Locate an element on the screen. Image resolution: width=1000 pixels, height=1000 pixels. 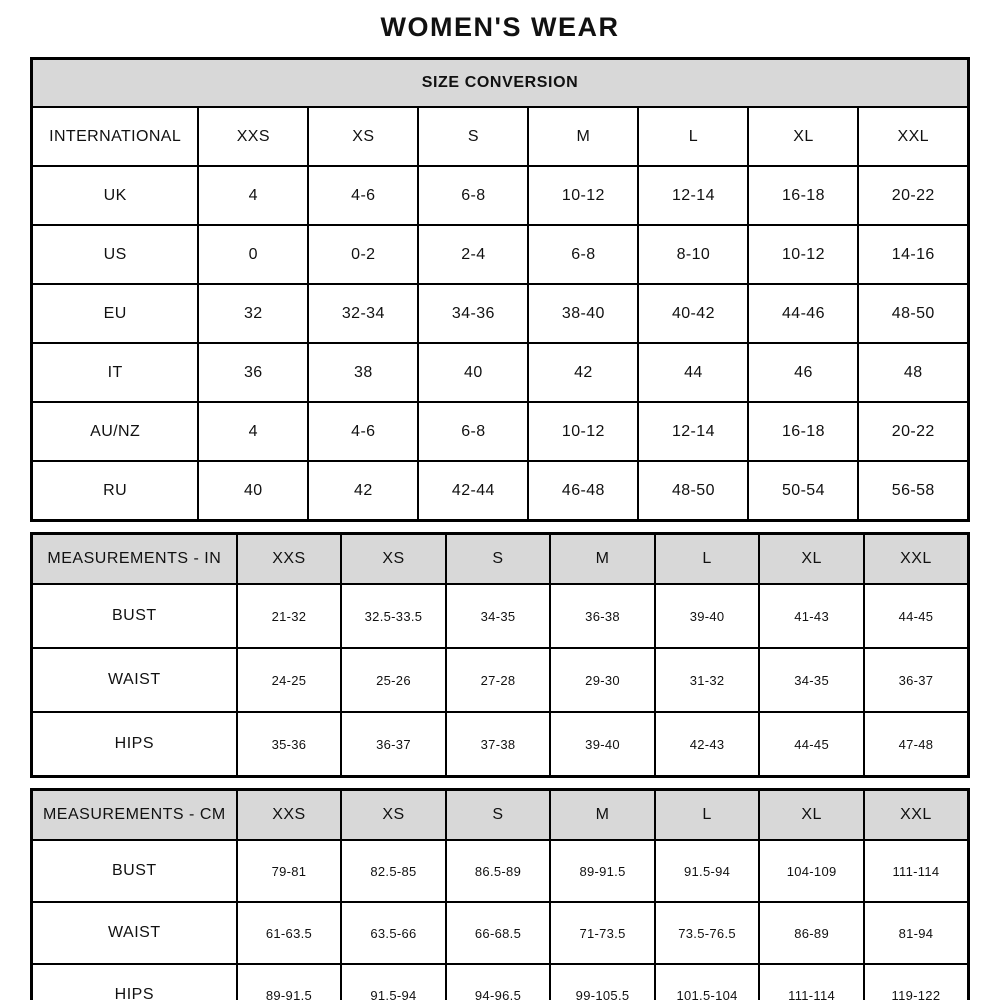
size-cell: M is located at coordinates (583, 136).